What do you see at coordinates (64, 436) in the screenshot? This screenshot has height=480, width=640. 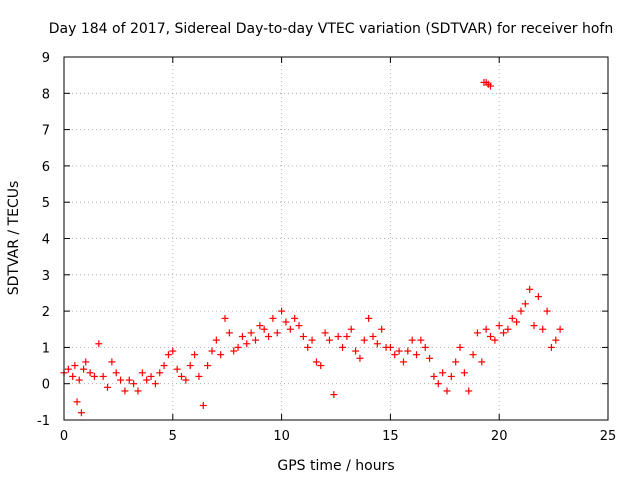 I see `x-tick-label: 0` at bounding box center [64, 436].